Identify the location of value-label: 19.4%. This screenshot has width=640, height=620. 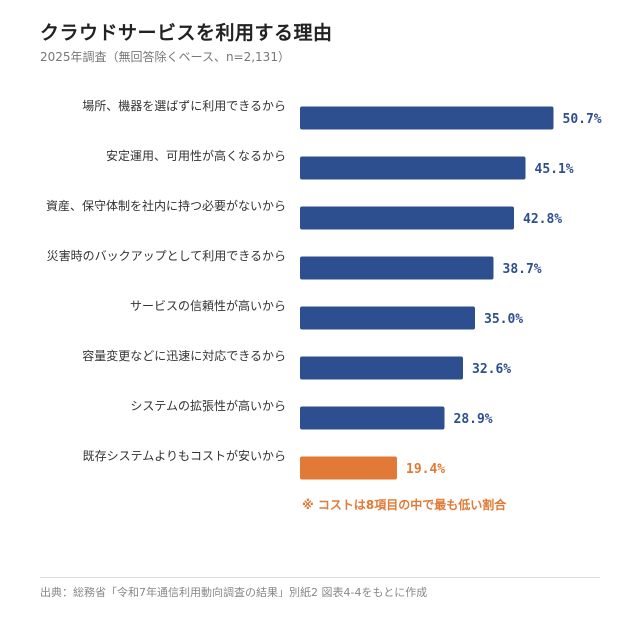
(425, 469).